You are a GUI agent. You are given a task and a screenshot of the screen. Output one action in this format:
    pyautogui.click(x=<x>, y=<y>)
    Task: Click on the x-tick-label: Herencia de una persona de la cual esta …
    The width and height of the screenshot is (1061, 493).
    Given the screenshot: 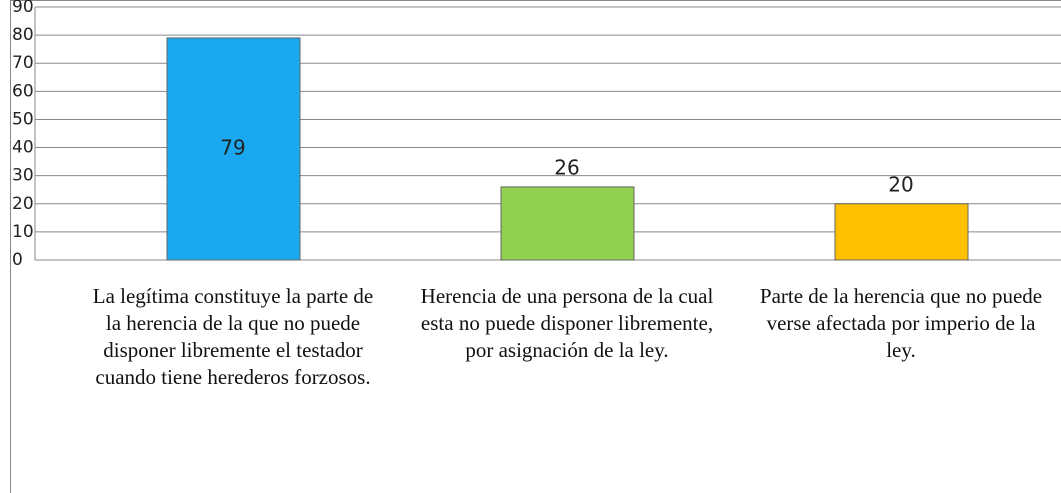 What is the action you would take?
    pyautogui.click(x=567, y=323)
    